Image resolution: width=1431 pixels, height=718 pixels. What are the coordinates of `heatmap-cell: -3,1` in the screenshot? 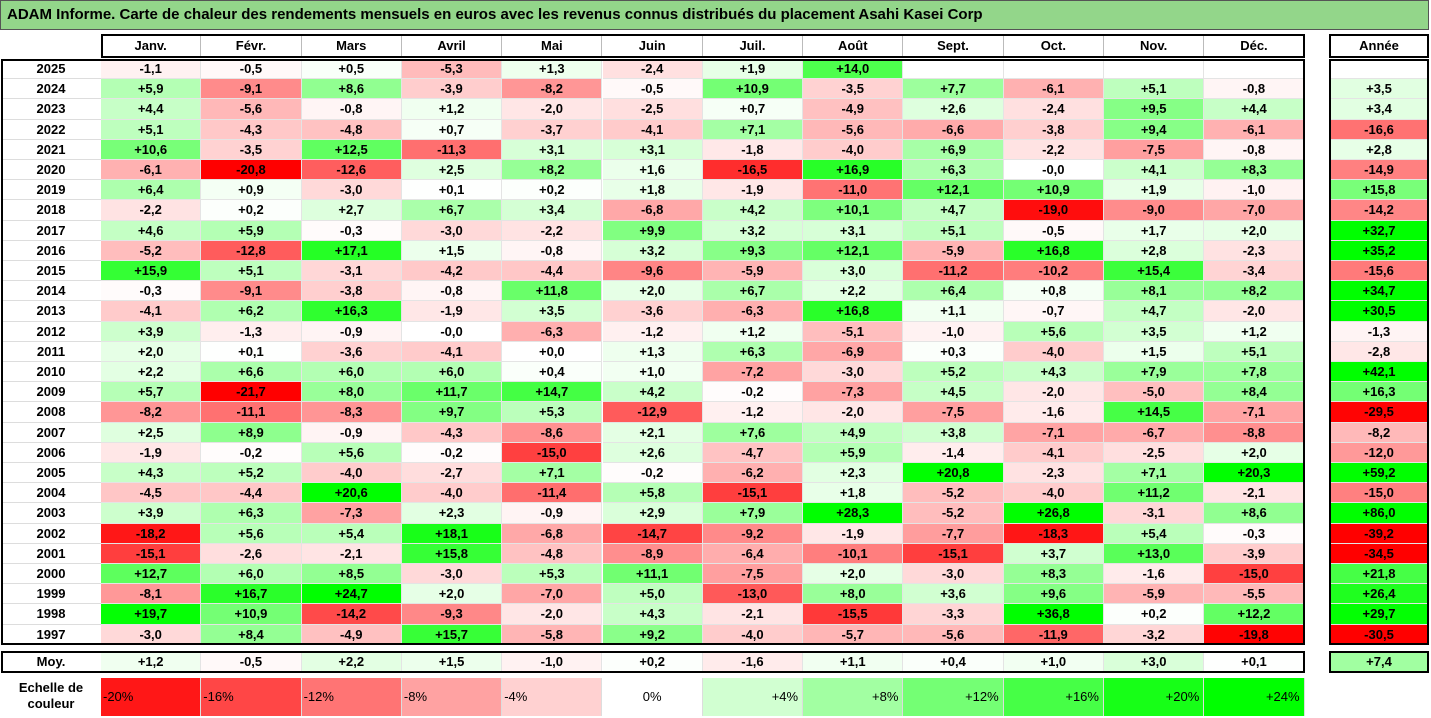 It's located at (351, 271).